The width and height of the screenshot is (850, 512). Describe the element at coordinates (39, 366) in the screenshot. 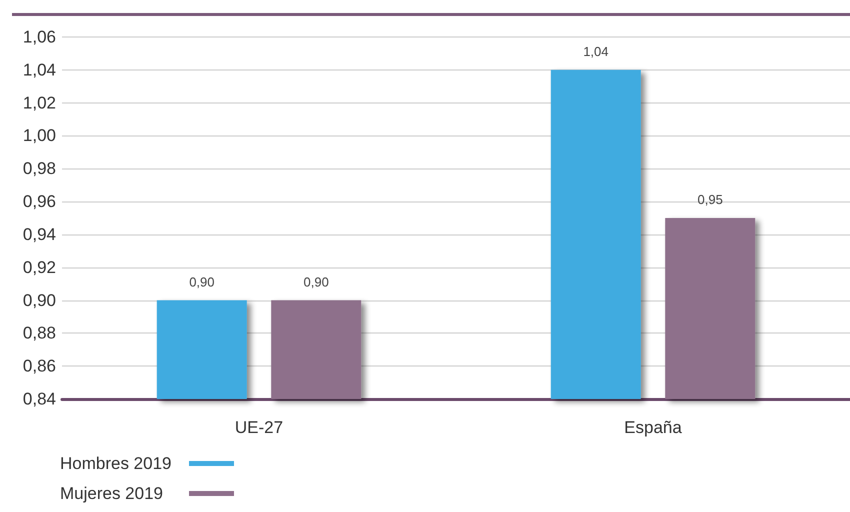

I see `y-tick-label: 0,86` at that location.